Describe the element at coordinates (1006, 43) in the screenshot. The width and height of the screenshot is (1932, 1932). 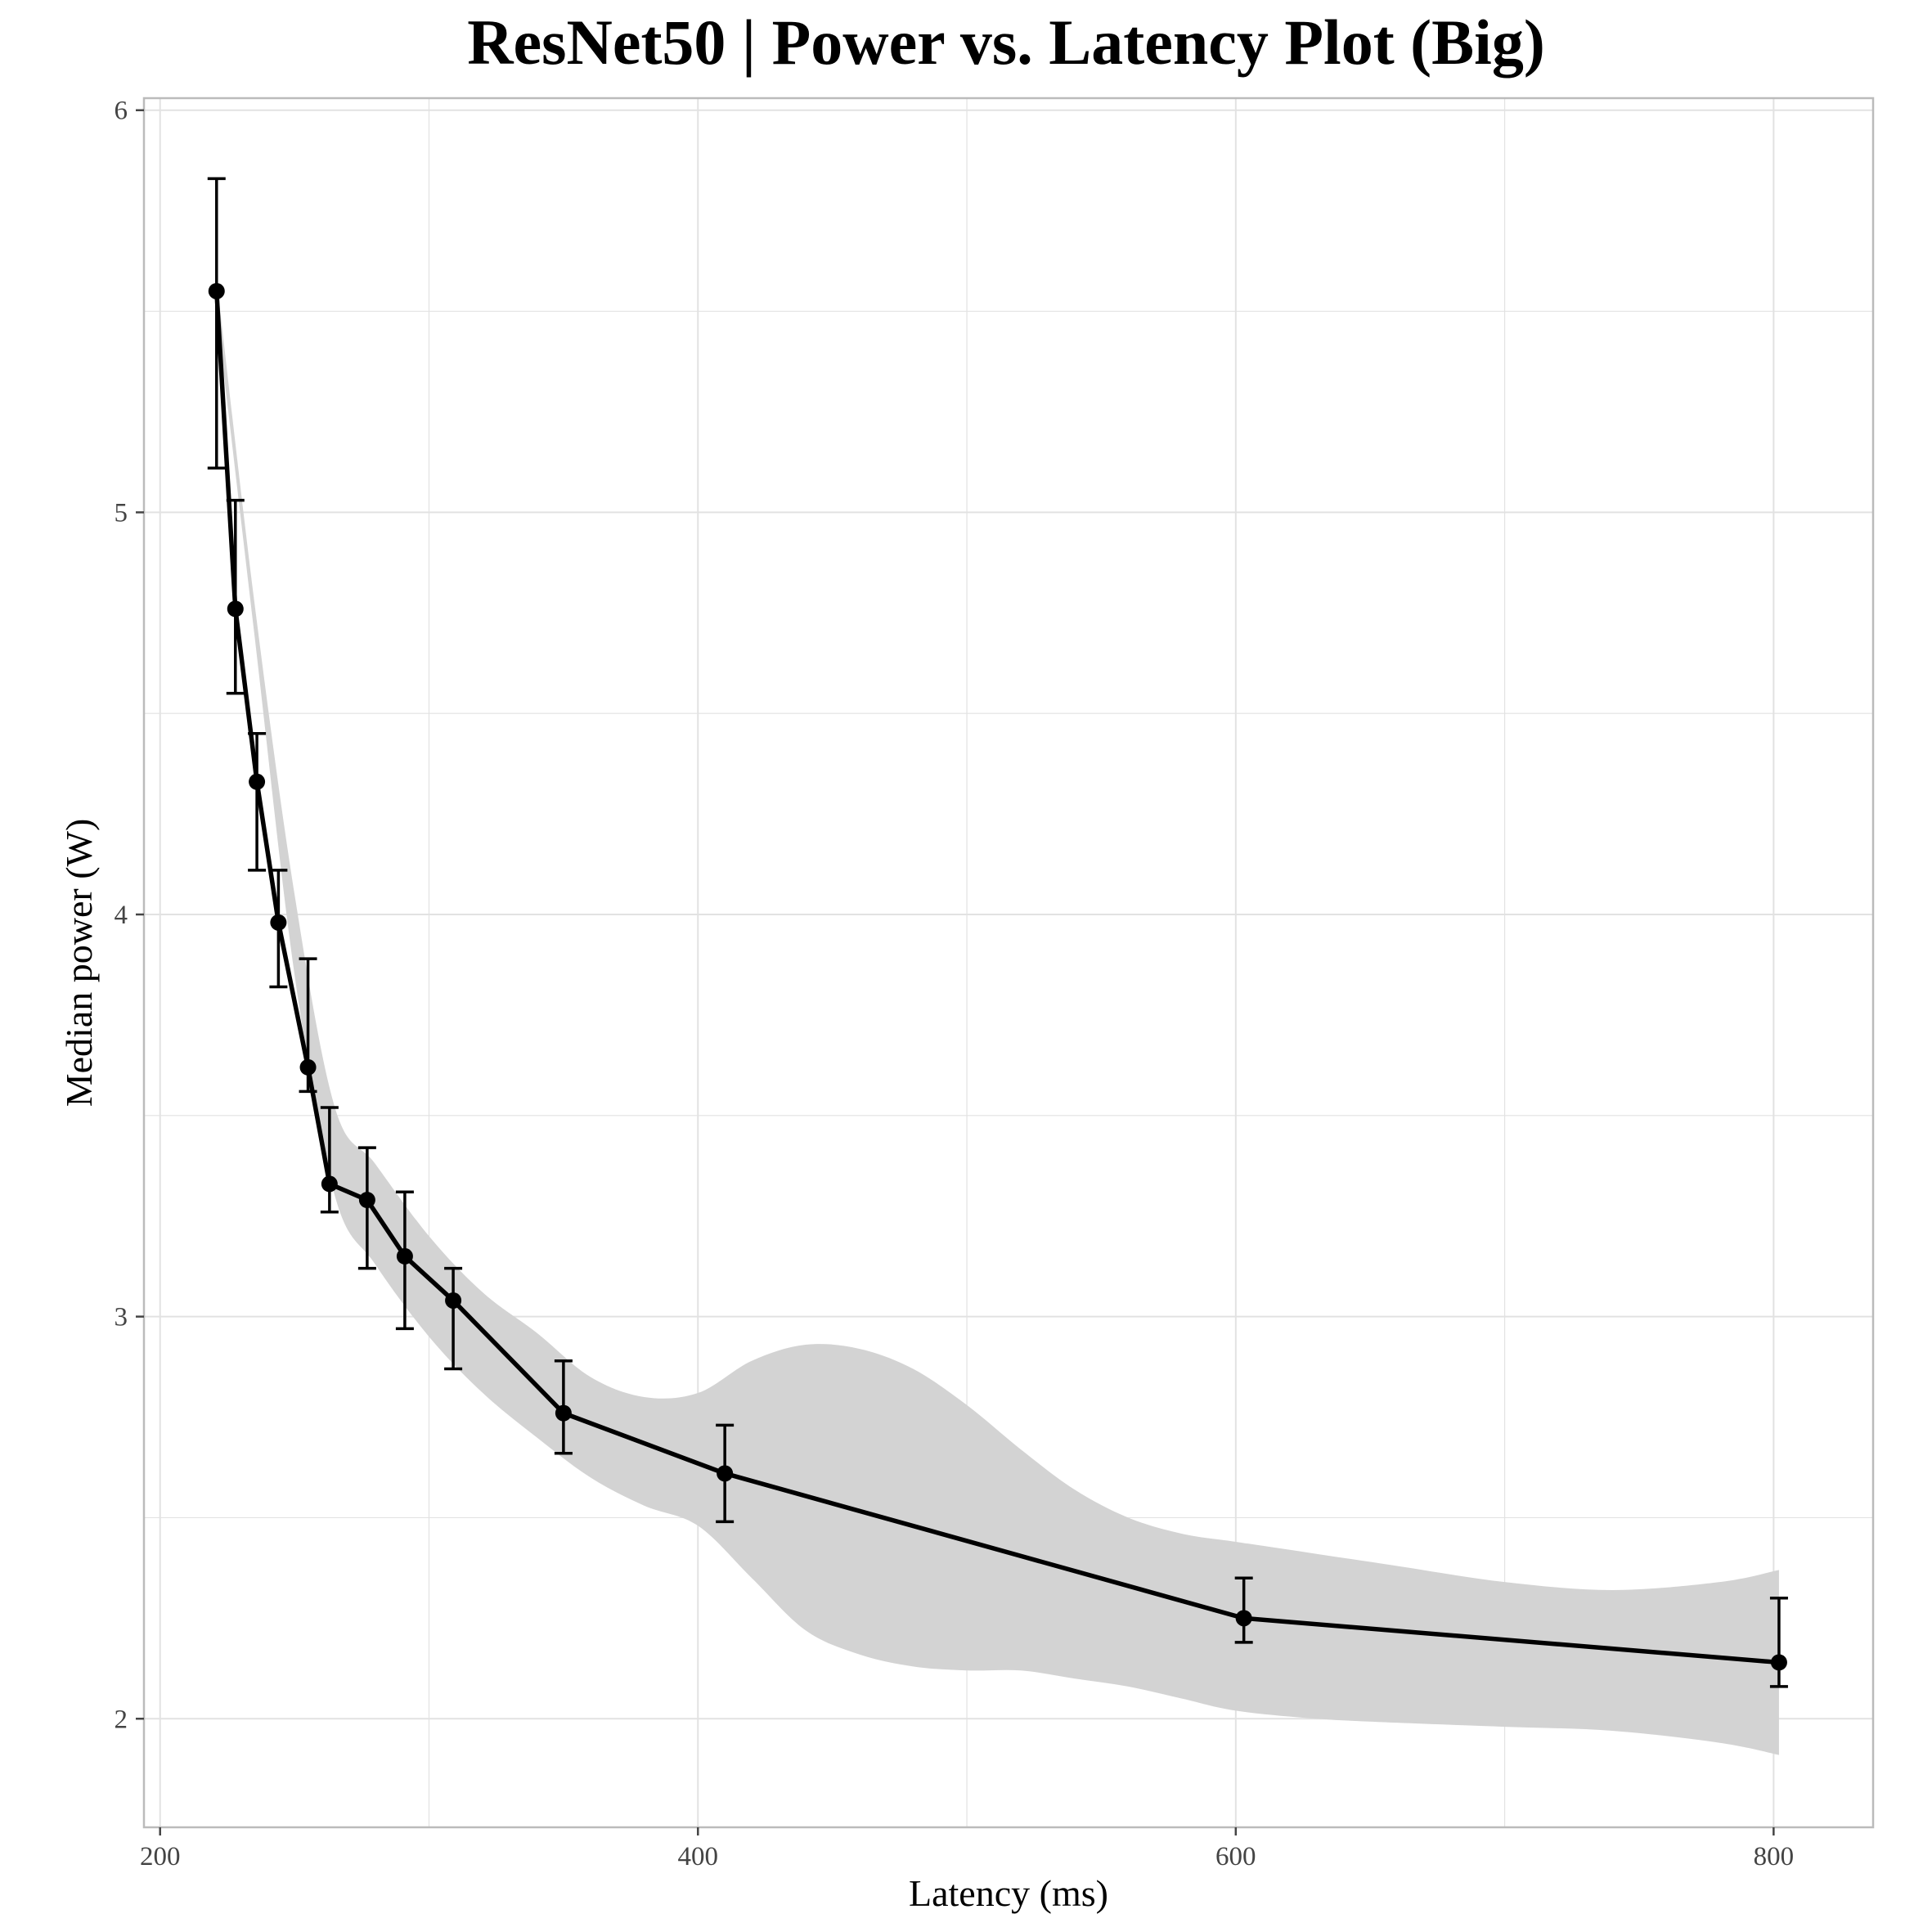
I see `chart-title: ResNet50 | Power vs. Latency Plot (Big)` at that location.